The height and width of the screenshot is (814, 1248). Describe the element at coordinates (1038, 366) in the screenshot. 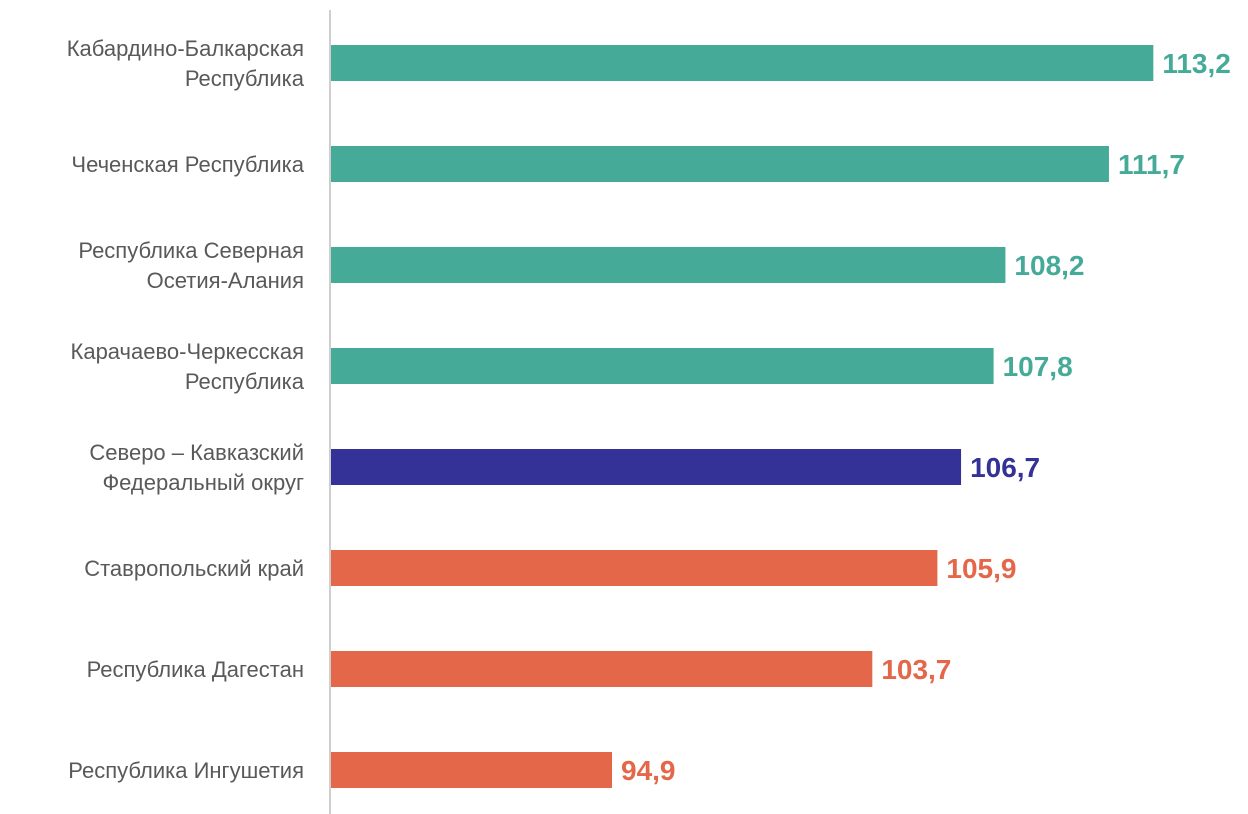

I see `value-label: 107,8` at that location.